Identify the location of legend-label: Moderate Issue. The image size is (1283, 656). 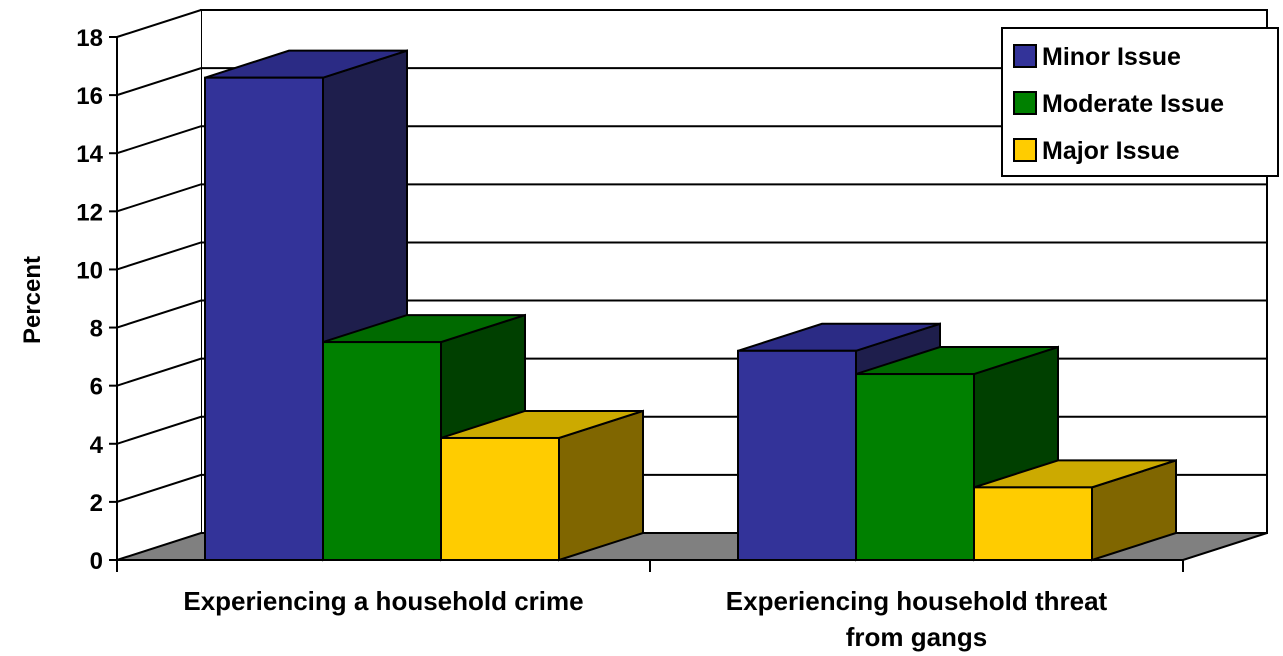
(1133, 104).